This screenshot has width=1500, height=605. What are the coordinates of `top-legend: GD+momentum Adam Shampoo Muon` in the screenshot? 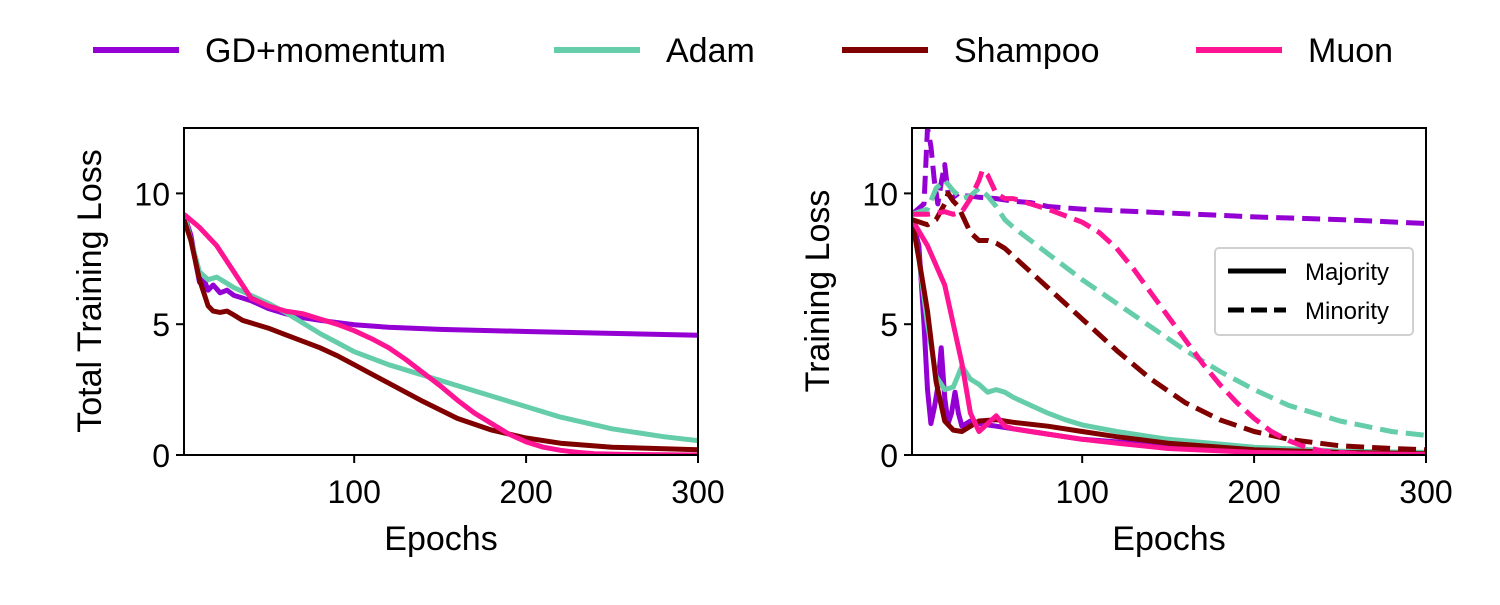 It's located at (743, 51).